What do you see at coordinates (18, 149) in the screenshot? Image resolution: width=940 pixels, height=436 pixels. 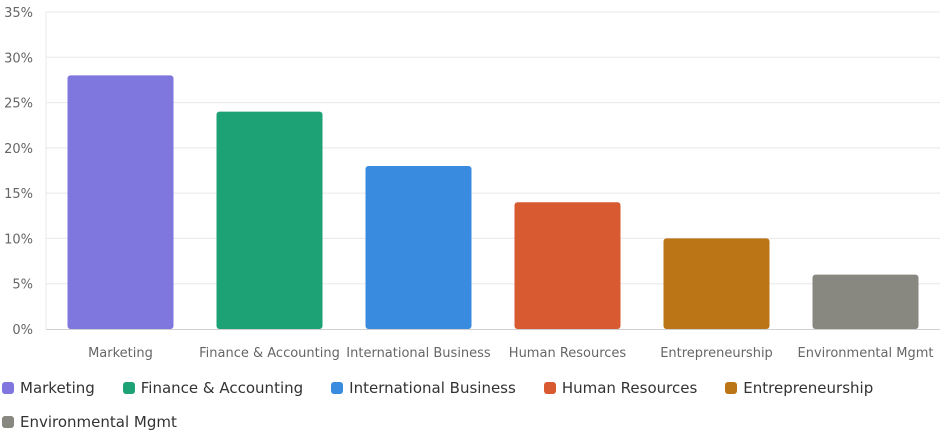 I see `y-tick-label: 20%` at bounding box center [18, 149].